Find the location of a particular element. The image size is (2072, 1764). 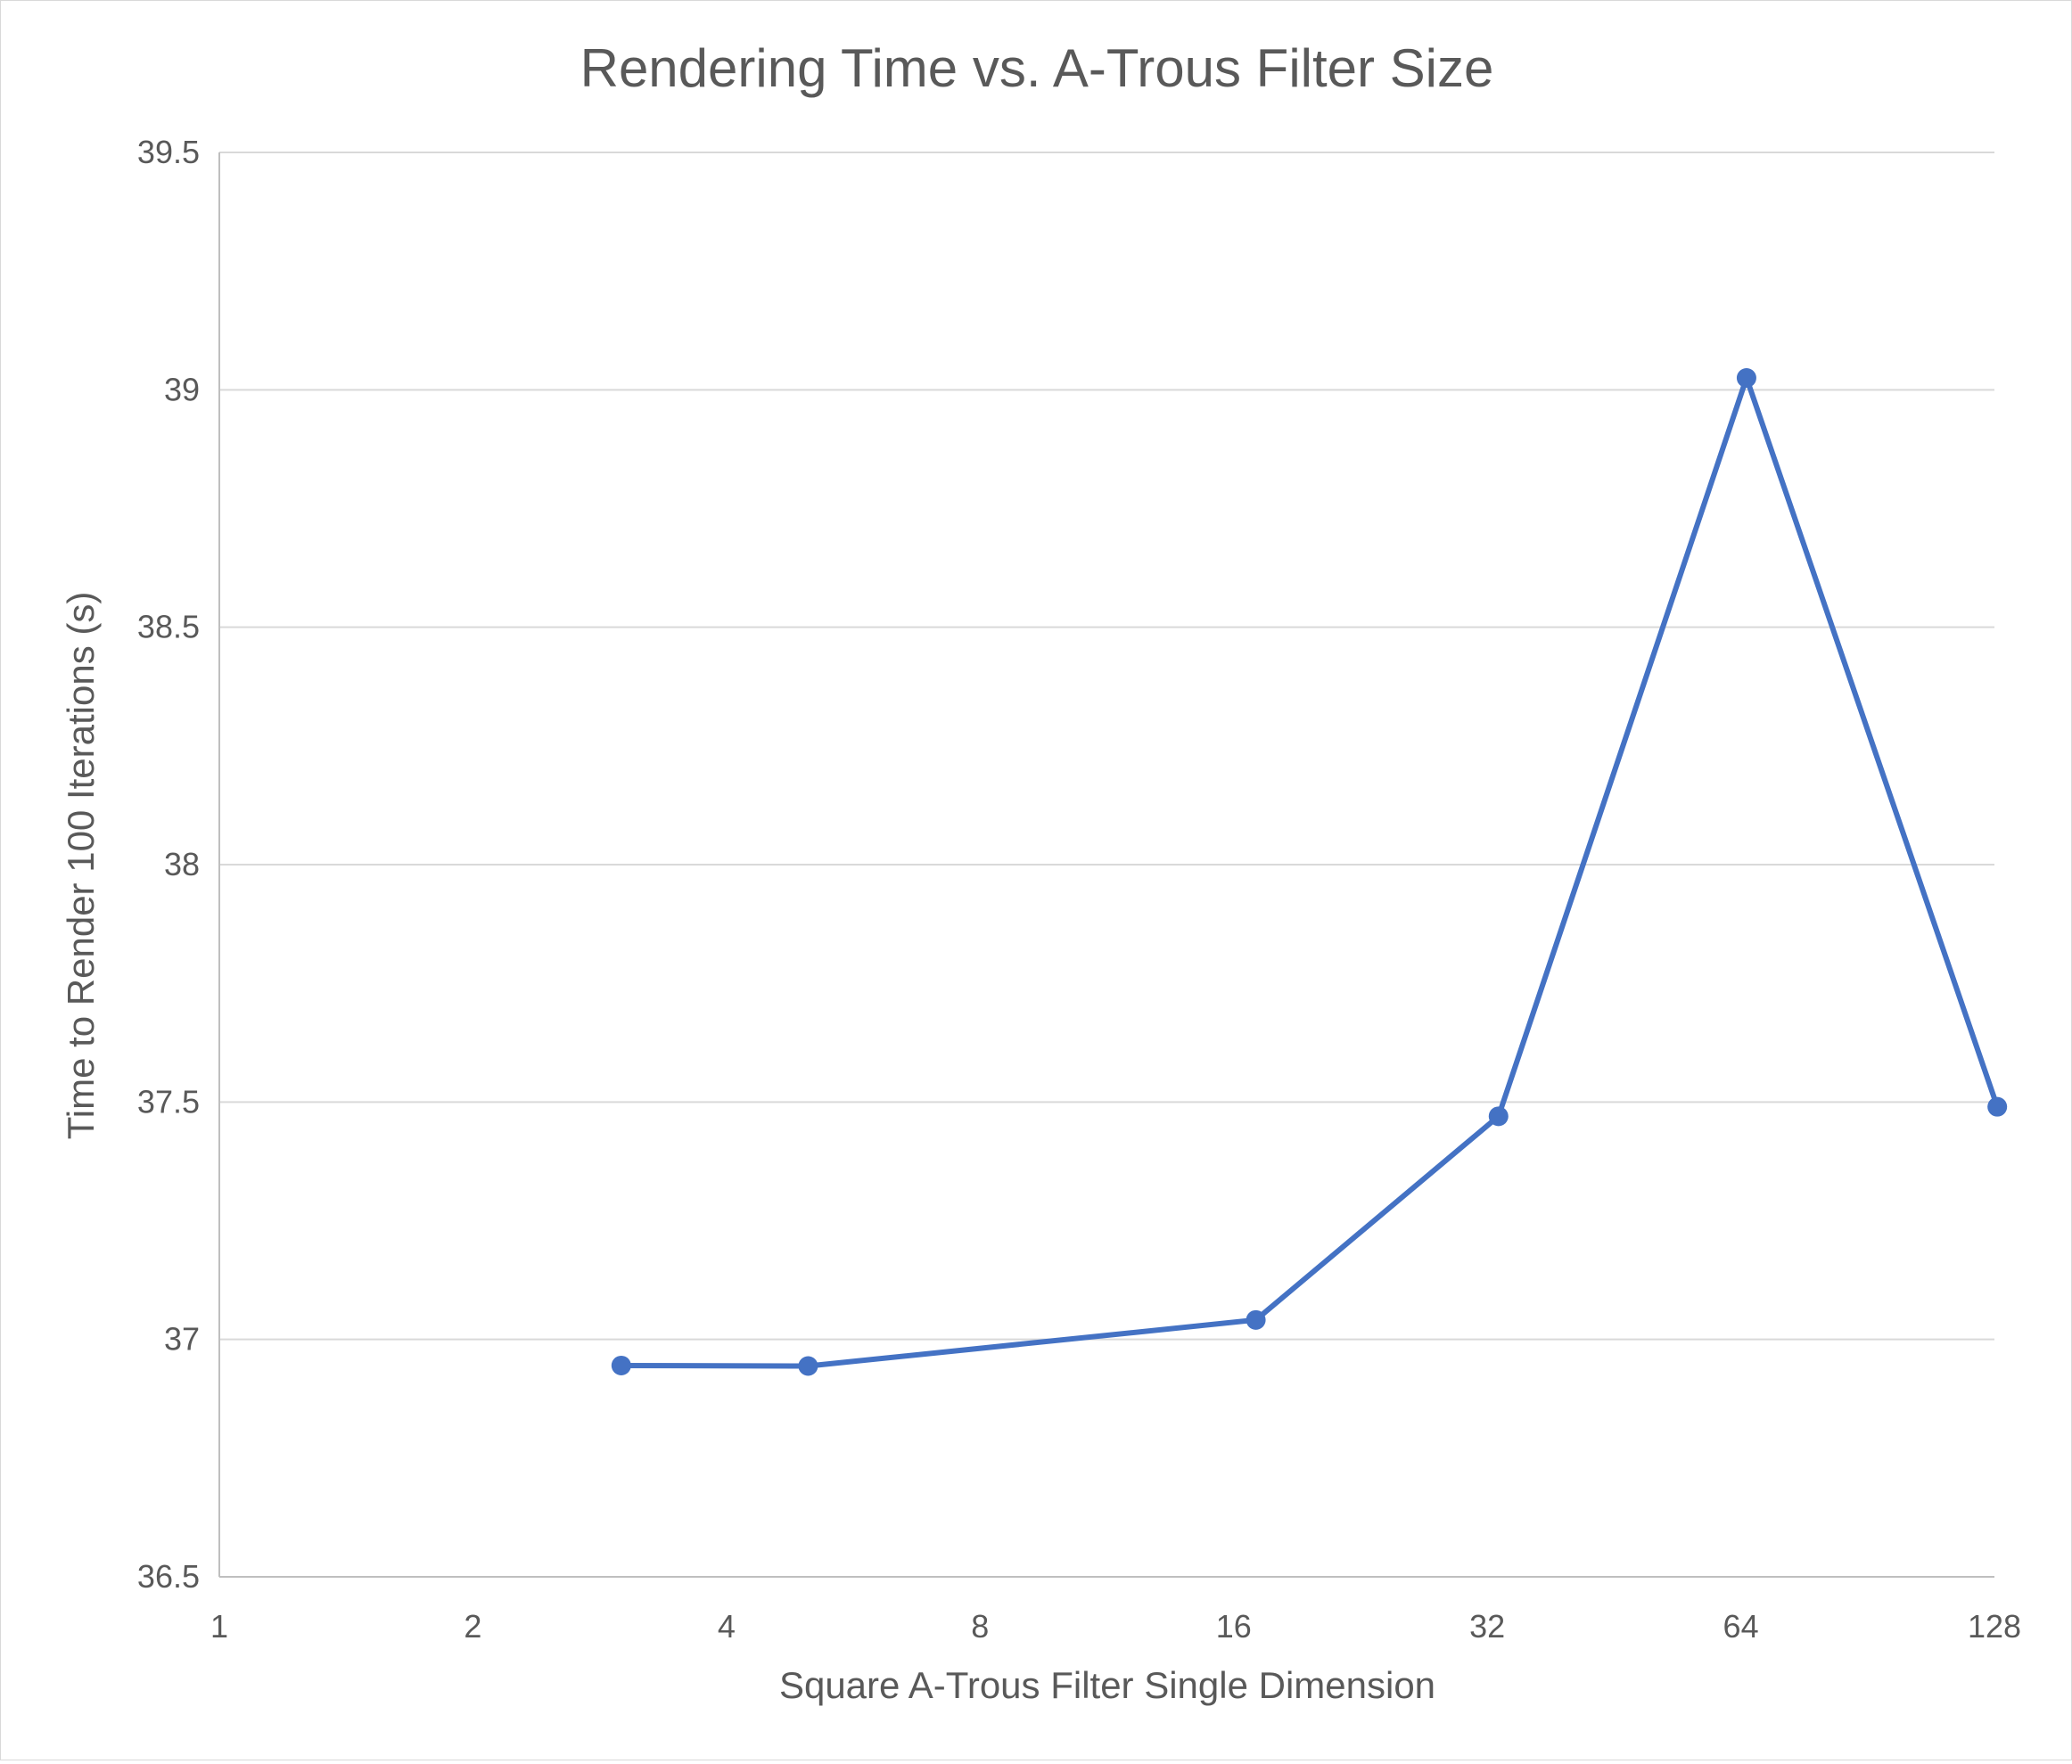

y-tick-label: 38 is located at coordinates (182, 864).